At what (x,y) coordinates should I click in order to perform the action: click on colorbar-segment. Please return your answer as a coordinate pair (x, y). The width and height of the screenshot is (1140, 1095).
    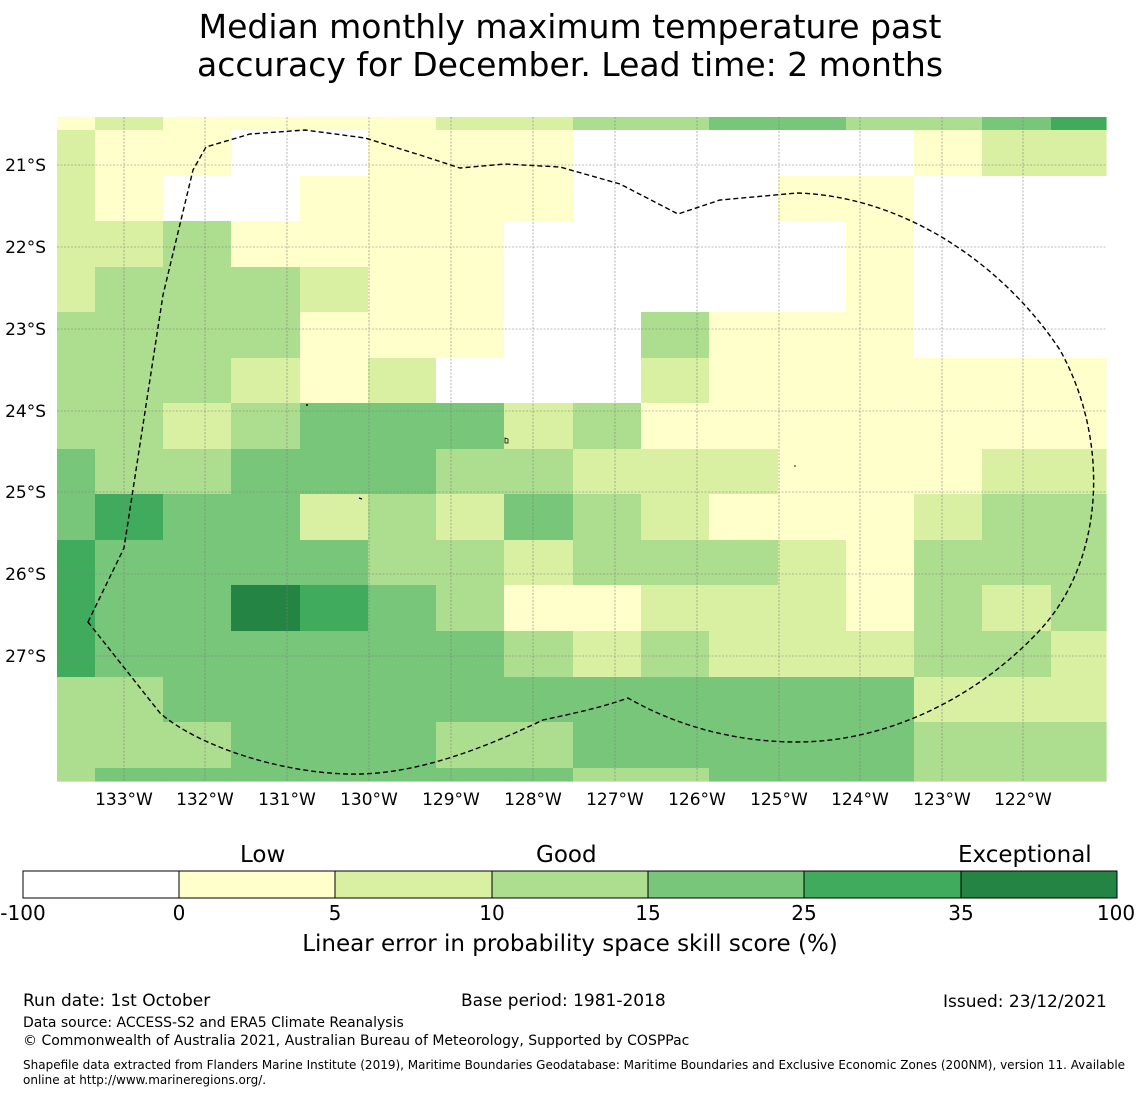
    Looking at the image, I should click on (570, 884).